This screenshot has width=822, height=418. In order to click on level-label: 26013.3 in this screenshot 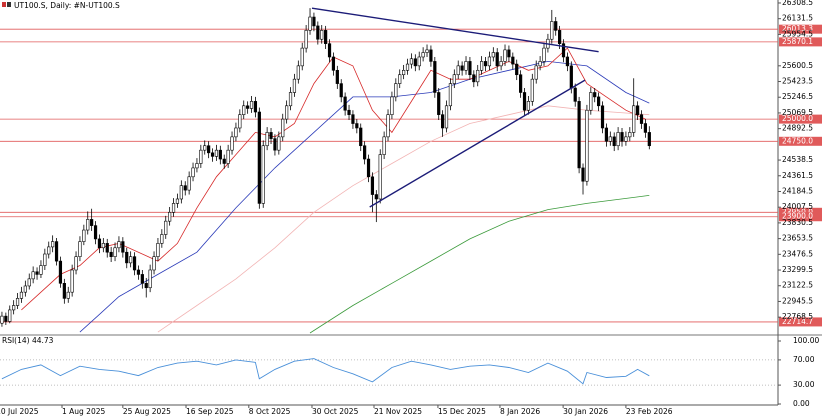, I will do `click(797, 28)`.